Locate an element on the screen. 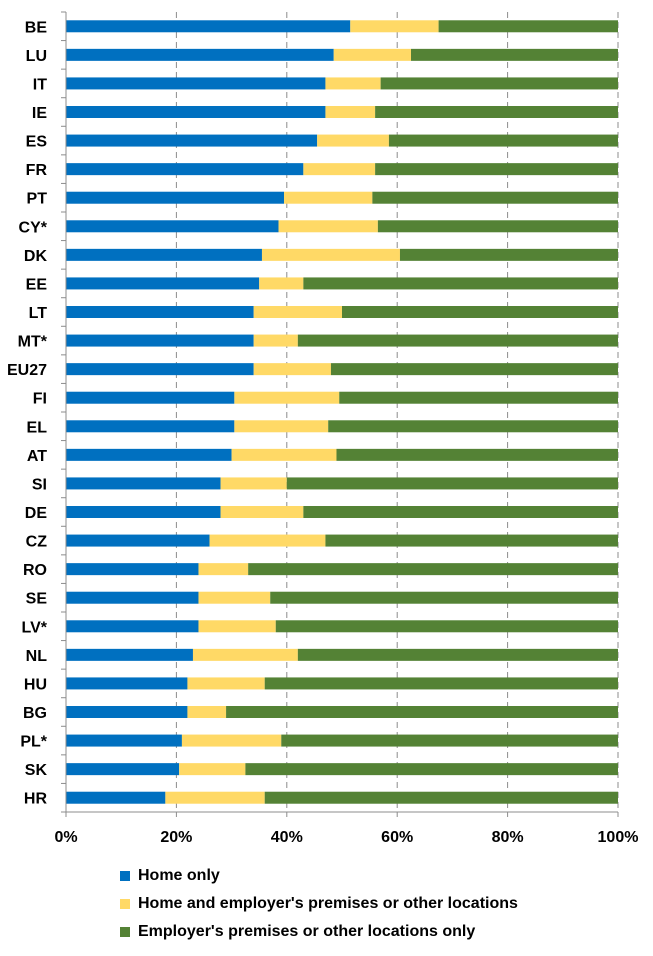  category-label: IE is located at coordinates (39, 113).